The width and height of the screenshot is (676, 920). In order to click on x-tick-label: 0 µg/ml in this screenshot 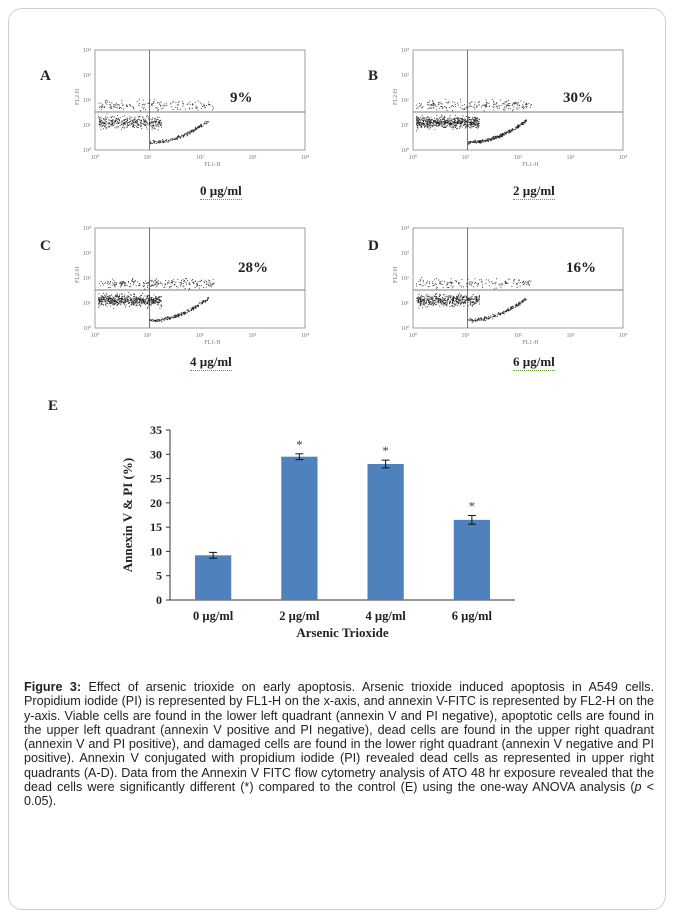, I will do `click(213, 616)`.